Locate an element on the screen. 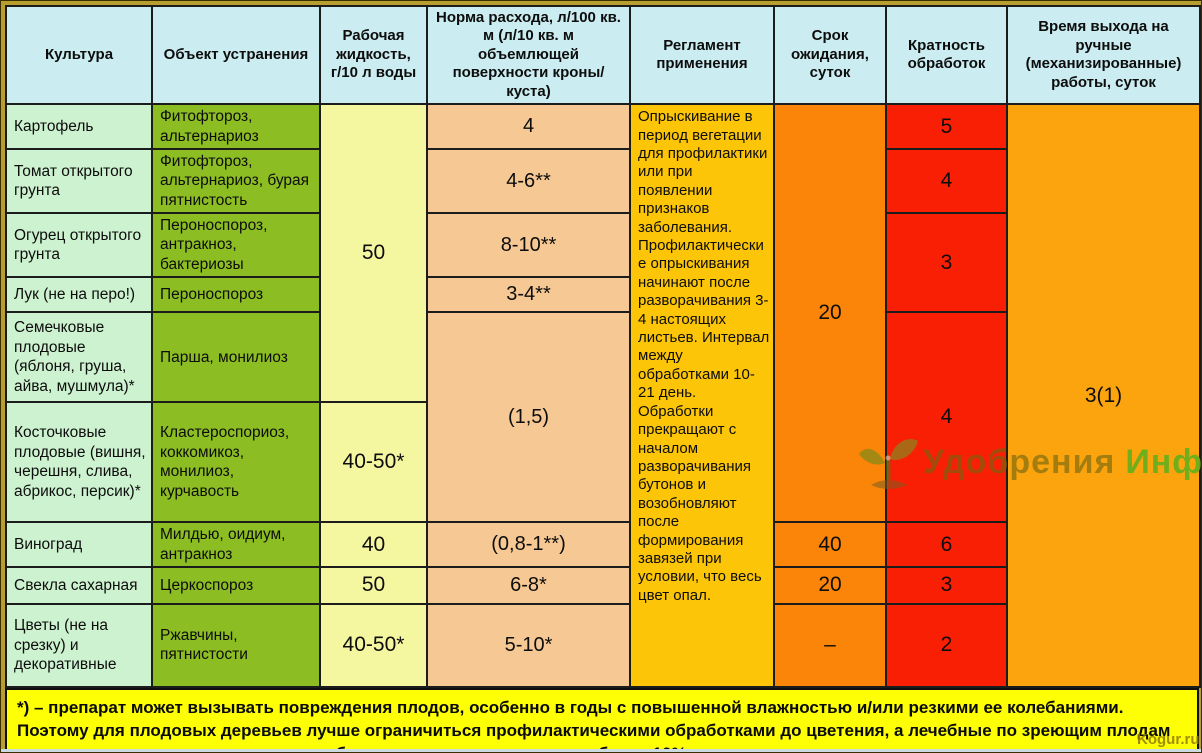  cell-liquid-flowers: 40-50* is located at coordinates (373, 645).